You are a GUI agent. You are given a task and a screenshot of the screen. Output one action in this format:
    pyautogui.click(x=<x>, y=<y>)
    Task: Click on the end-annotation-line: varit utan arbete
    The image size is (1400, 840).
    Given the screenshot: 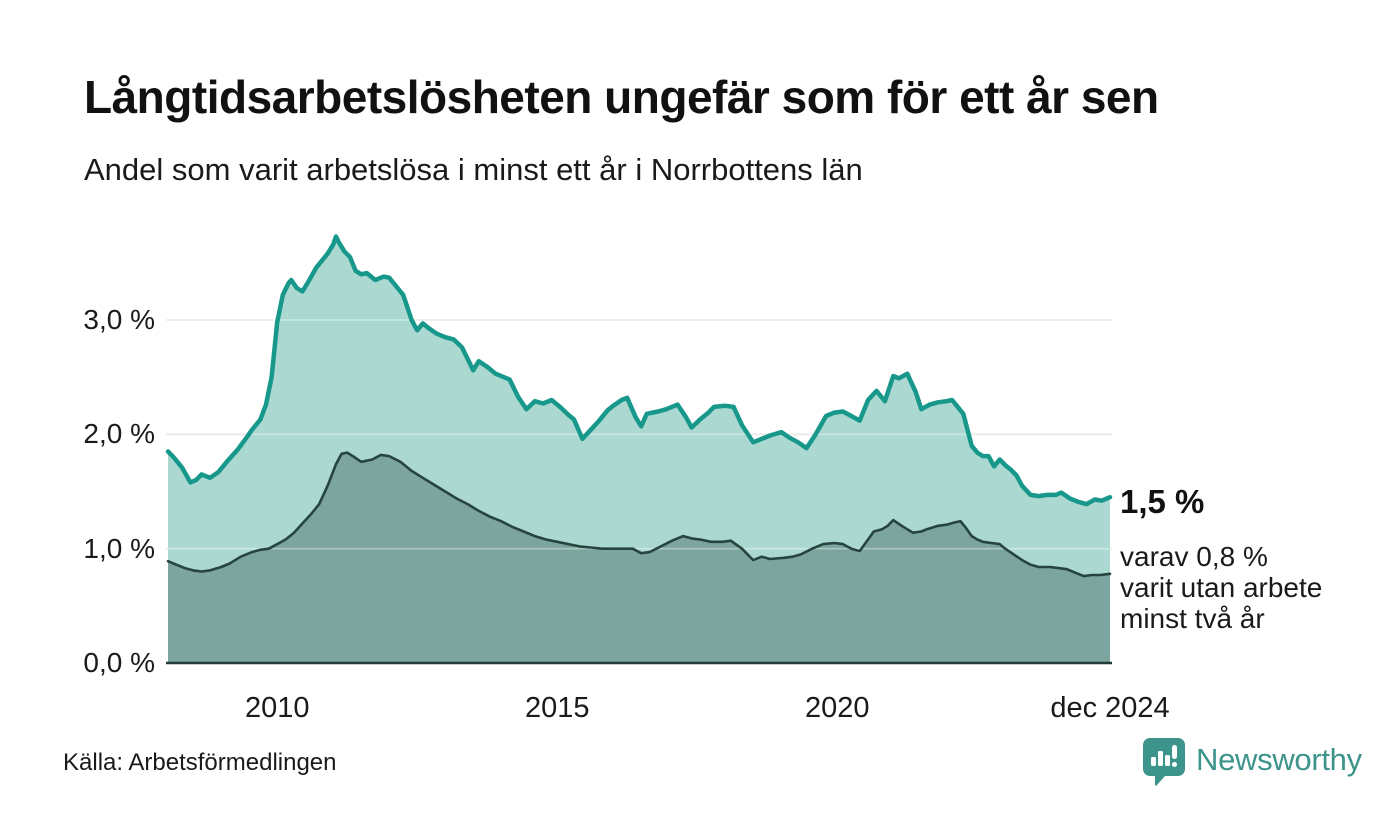 What is the action you would take?
    pyautogui.click(x=1221, y=587)
    